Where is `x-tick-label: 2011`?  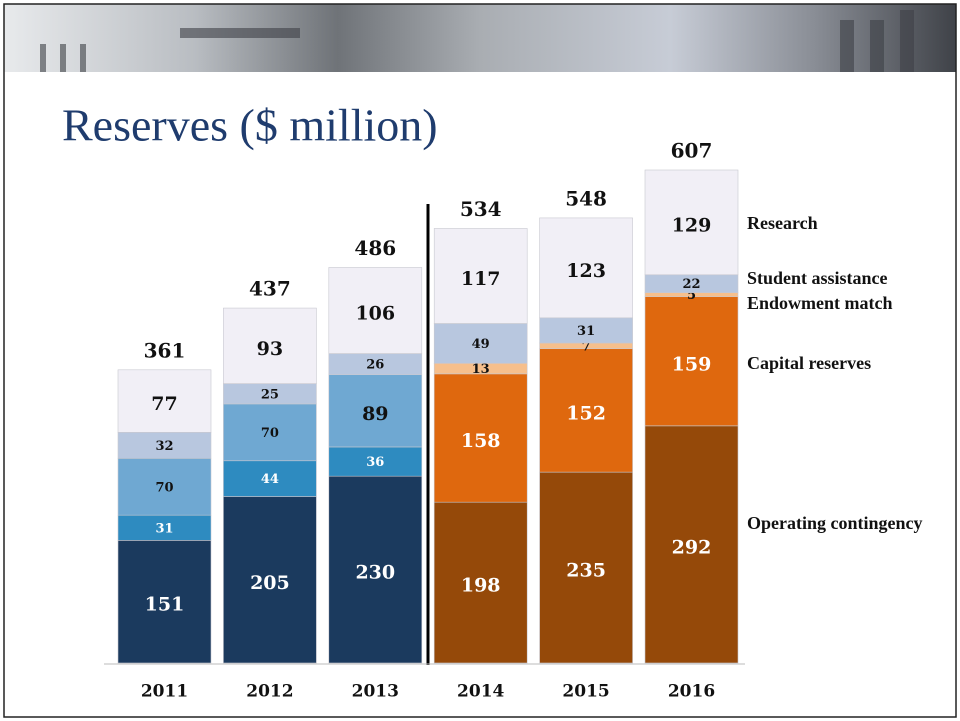 x-tick-label: 2011 is located at coordinates (164, 692).